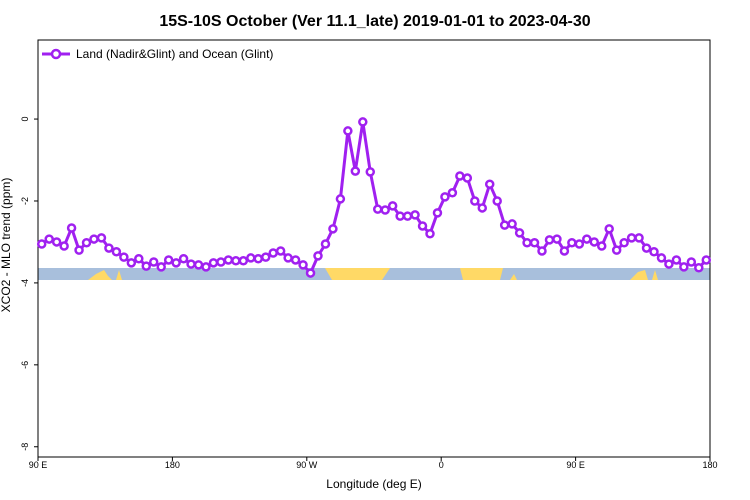 This screenshot has width=750, height=500. What do you see at coordinates (307, 465) in the screenshot?
I see `x-tick-label: 90 W` at bounding box center [307, 465].